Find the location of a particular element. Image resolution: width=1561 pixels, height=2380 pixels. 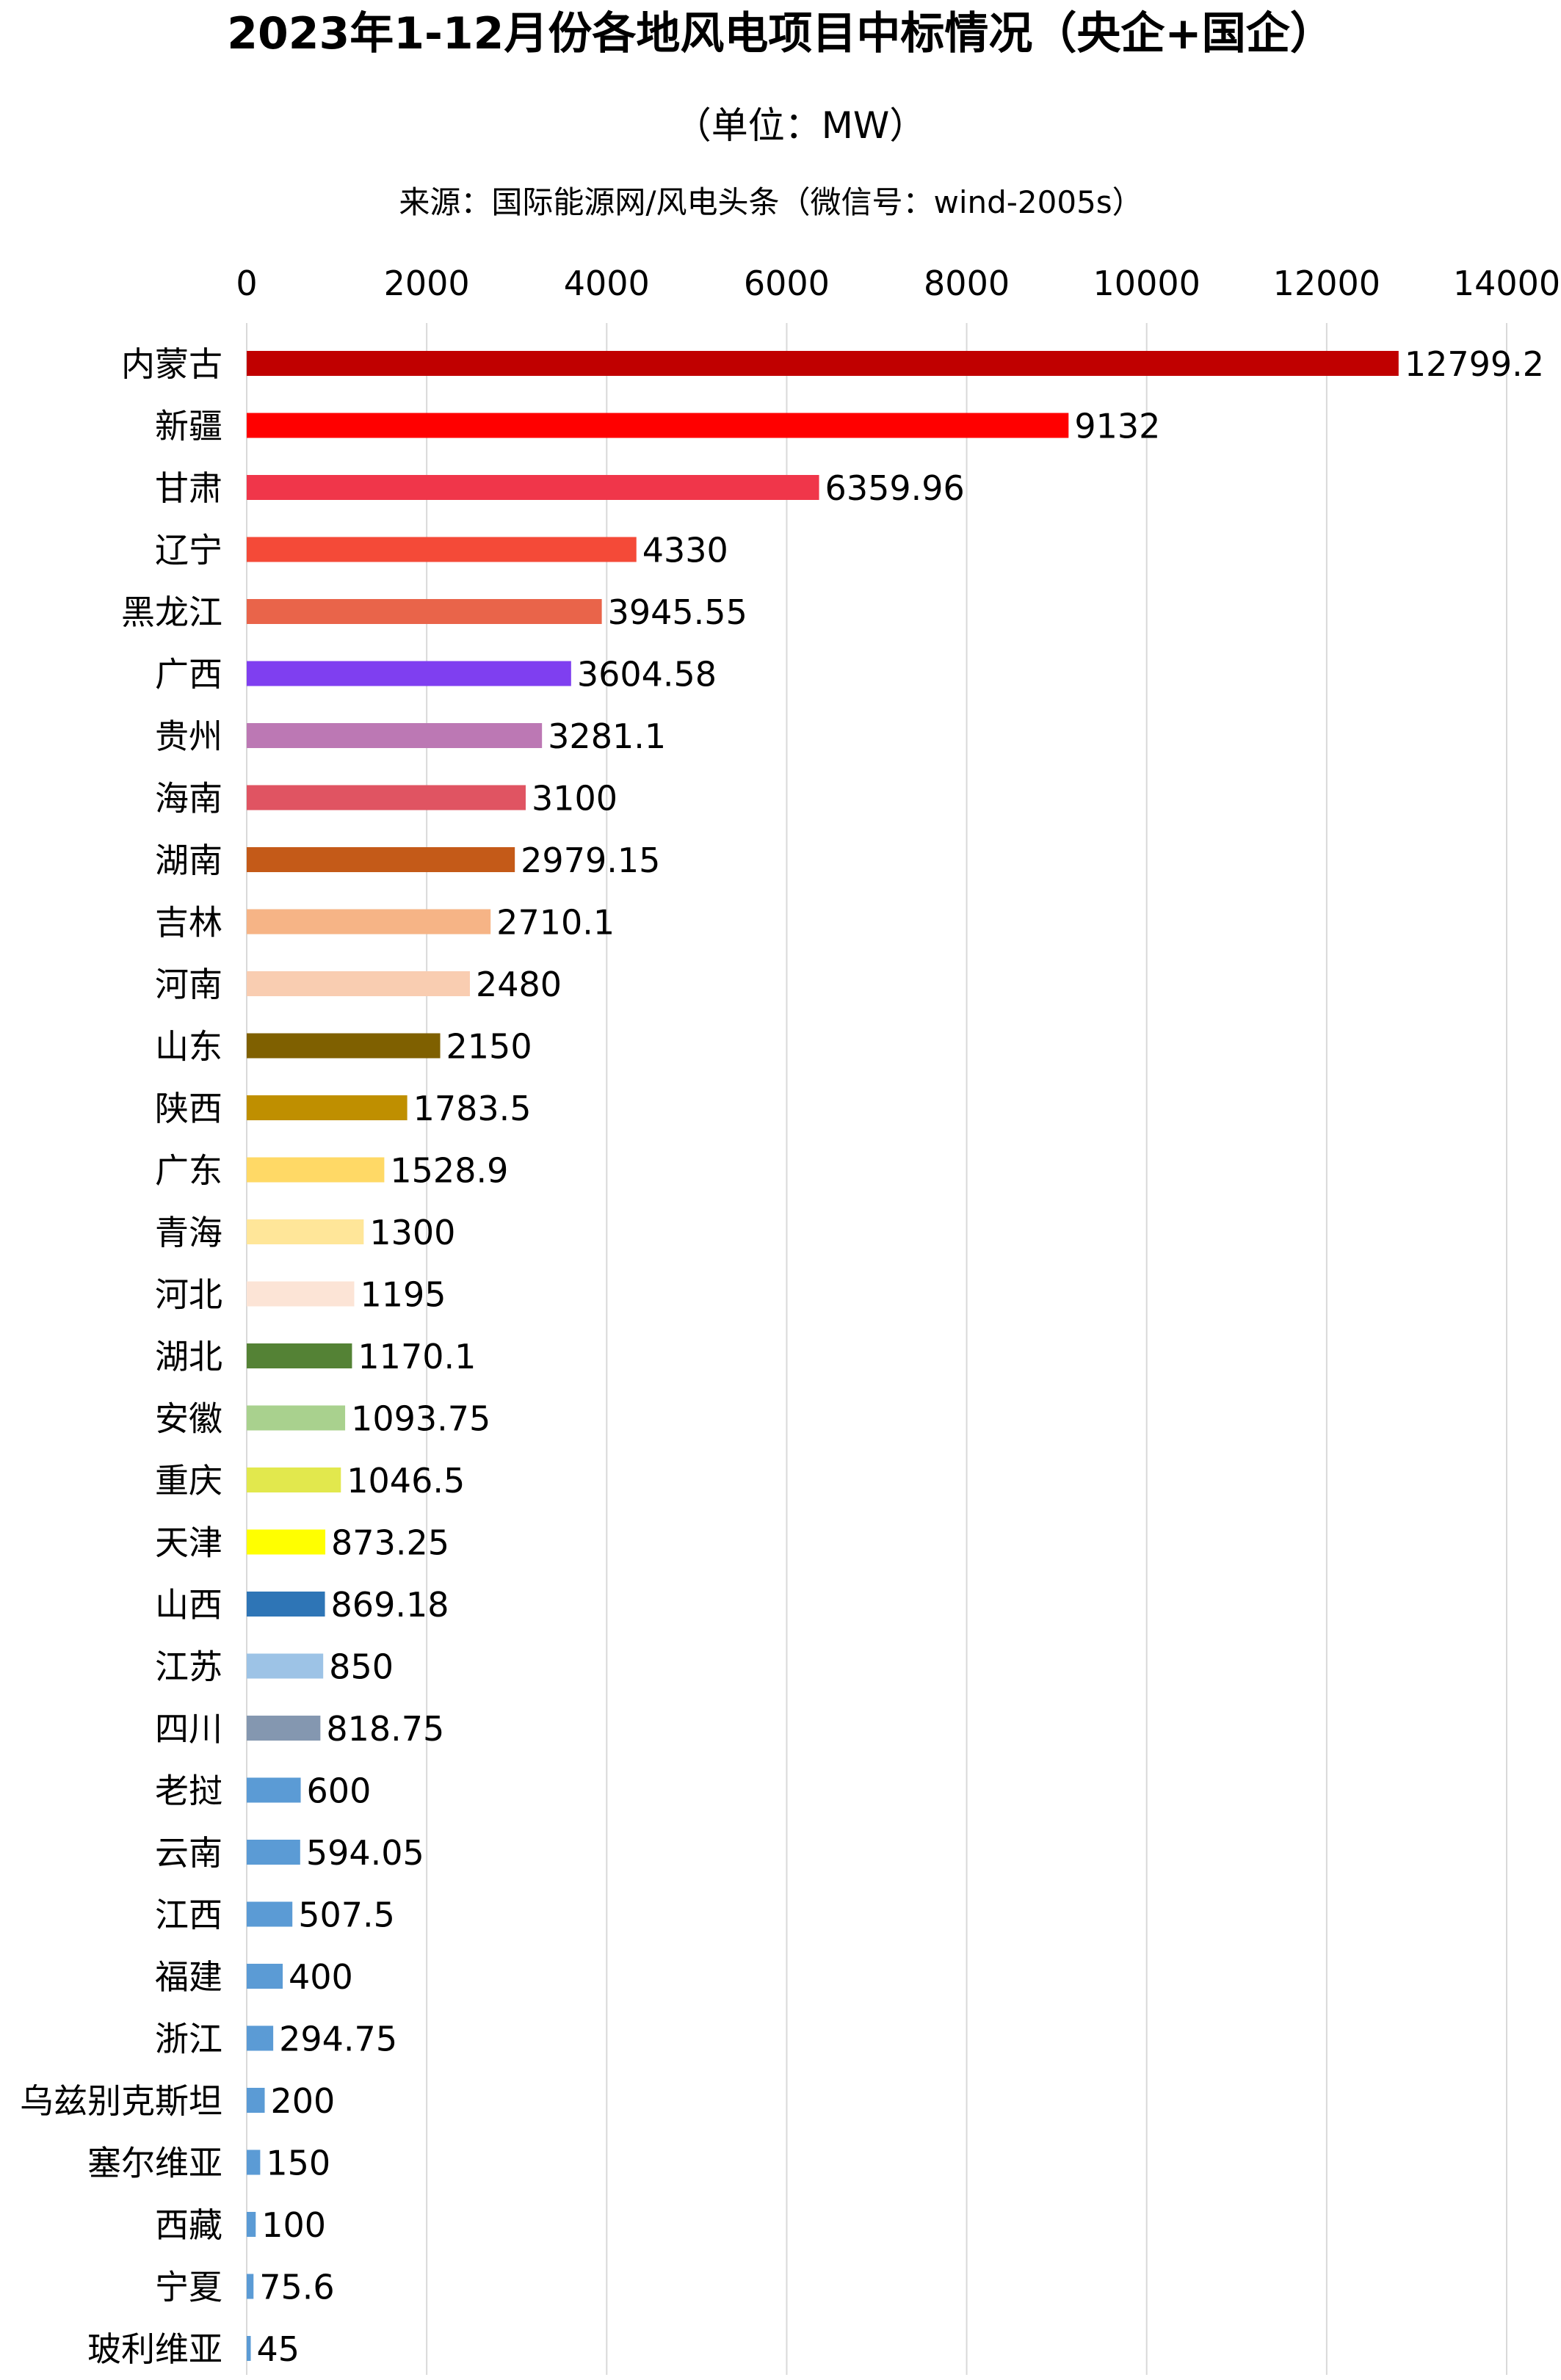

bar-value-label: 2480 is located at coordinates (519, 984).